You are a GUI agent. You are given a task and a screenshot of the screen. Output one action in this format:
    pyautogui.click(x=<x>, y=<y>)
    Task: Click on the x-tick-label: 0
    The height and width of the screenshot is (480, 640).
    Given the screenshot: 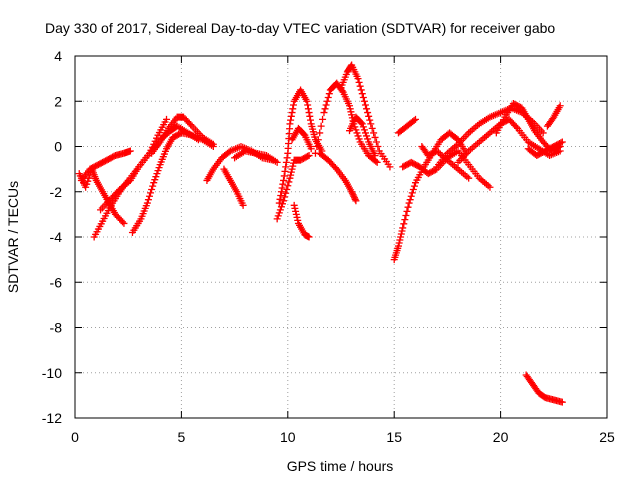 What is the action you would take?
    pyautogui.click(x=75, y=437)
    